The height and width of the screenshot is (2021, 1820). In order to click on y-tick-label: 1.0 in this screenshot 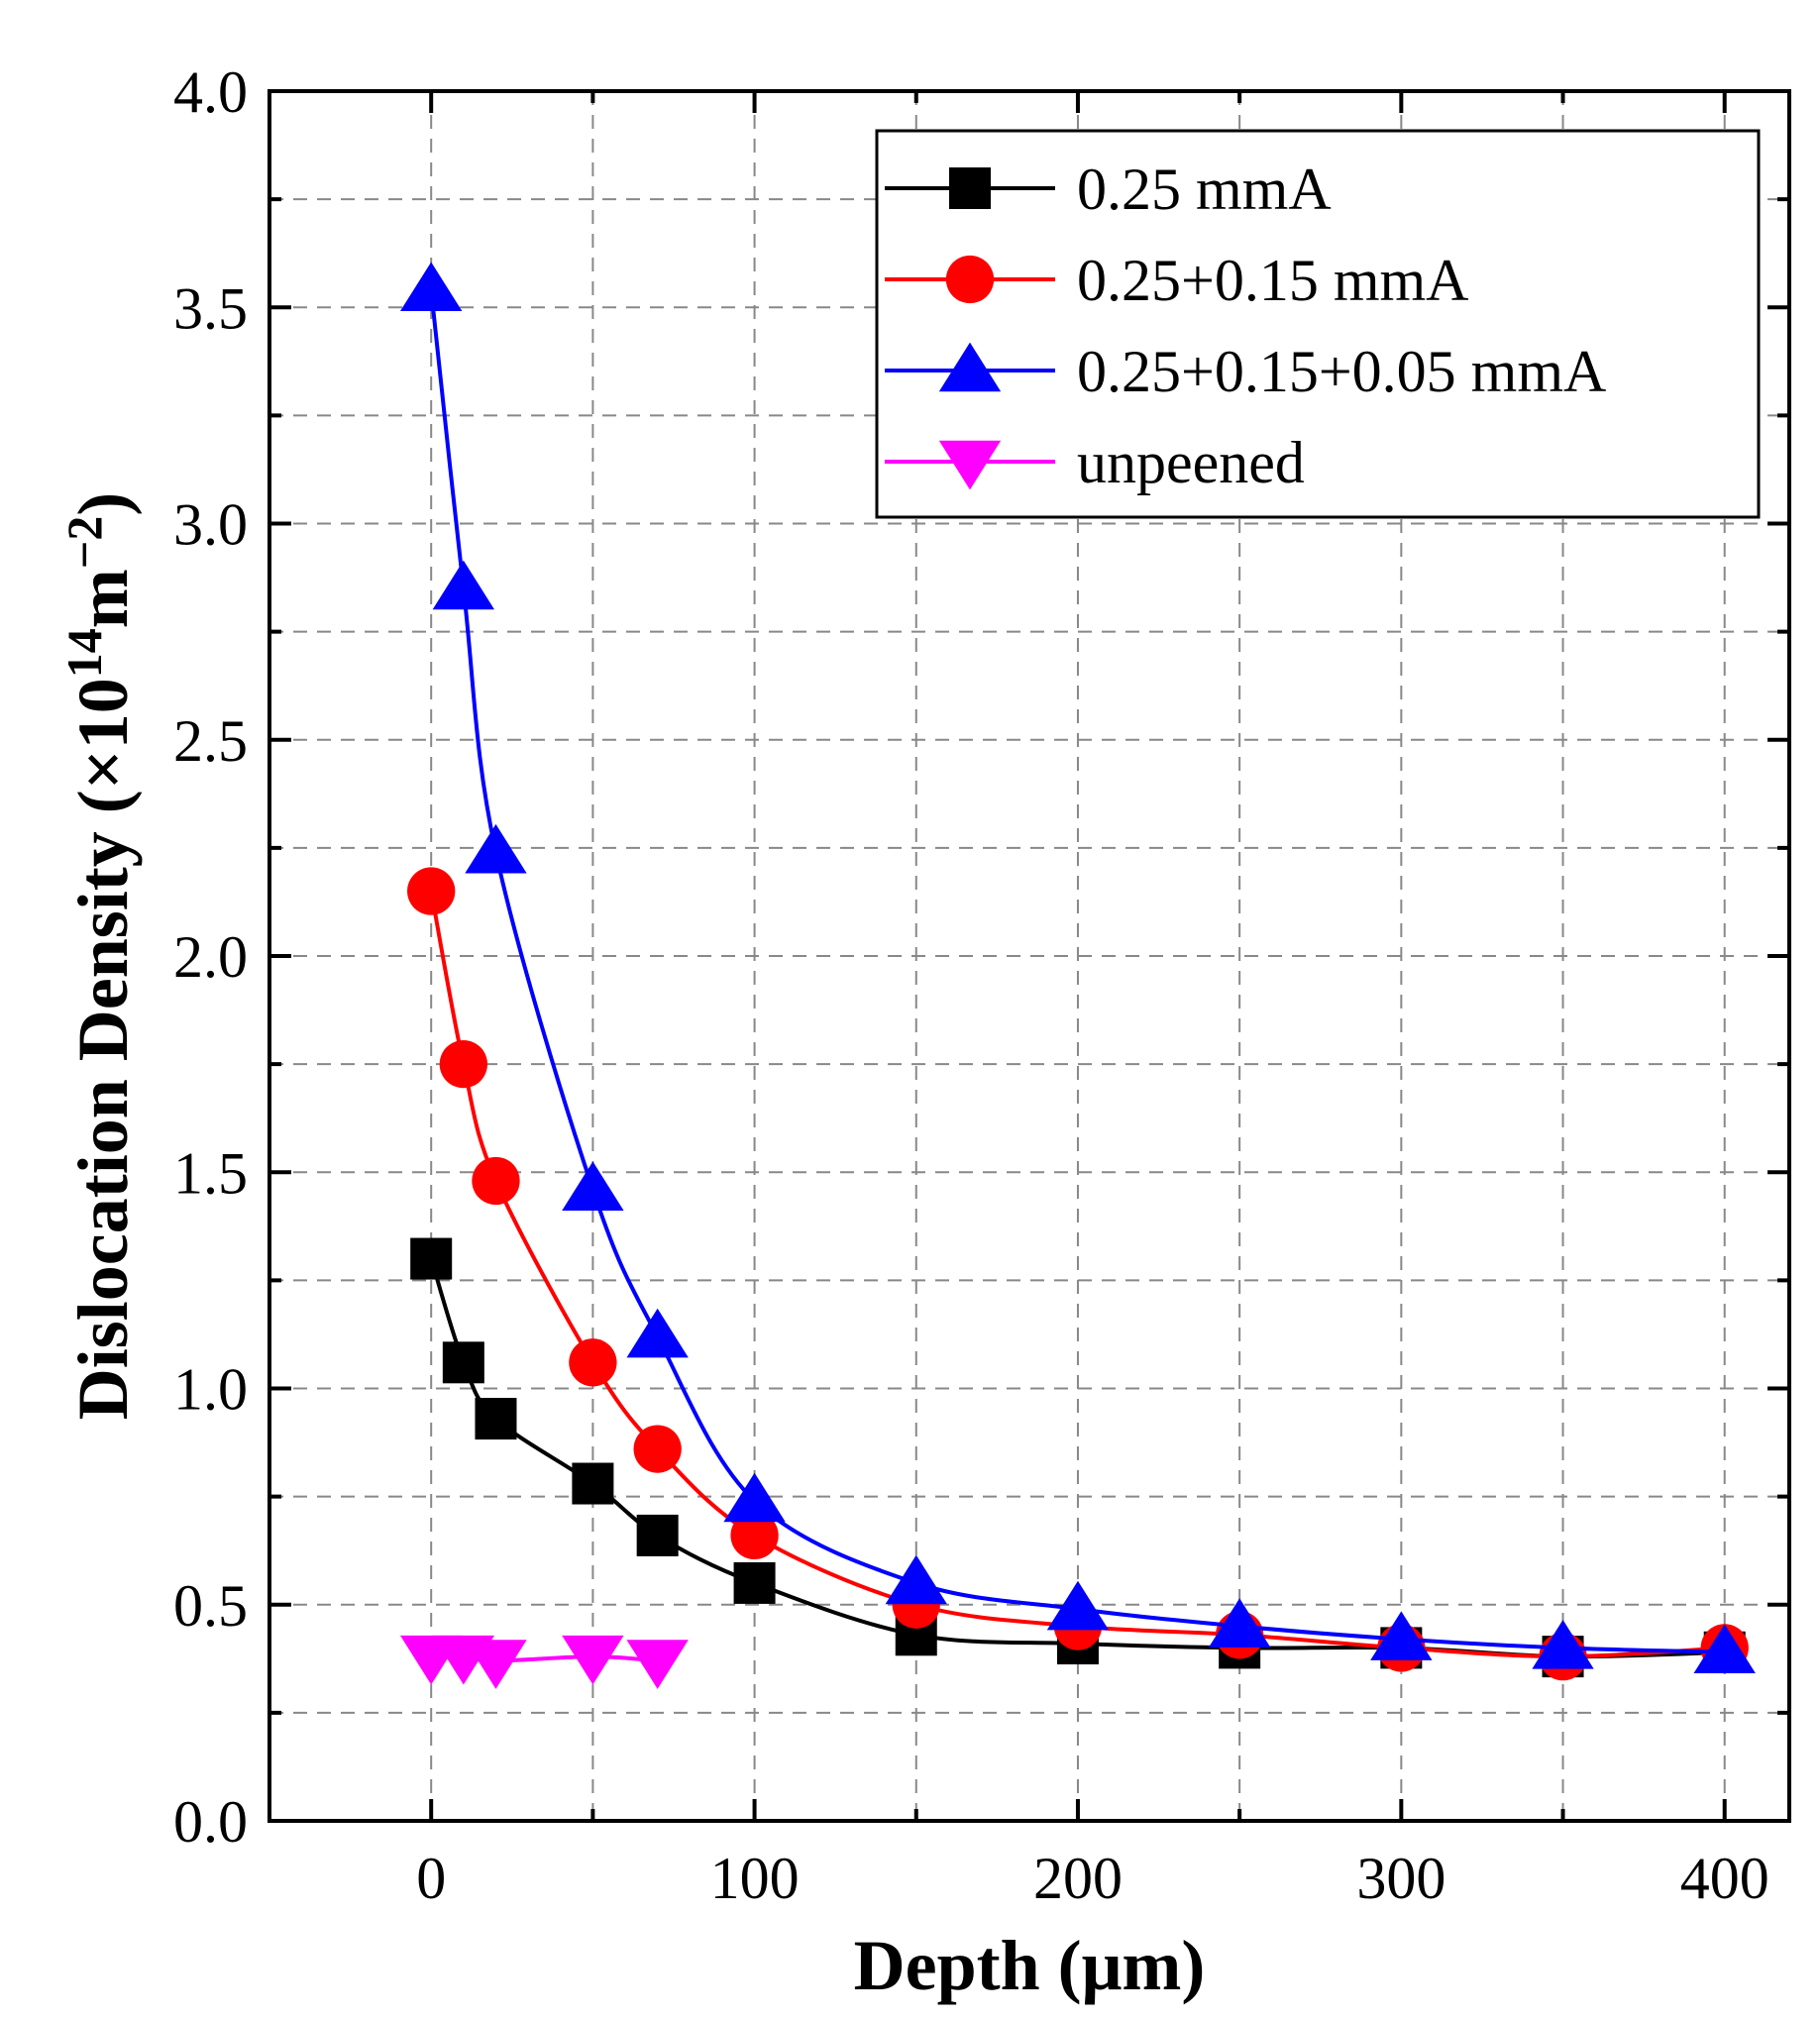, I will do `click(210, 1390)`.